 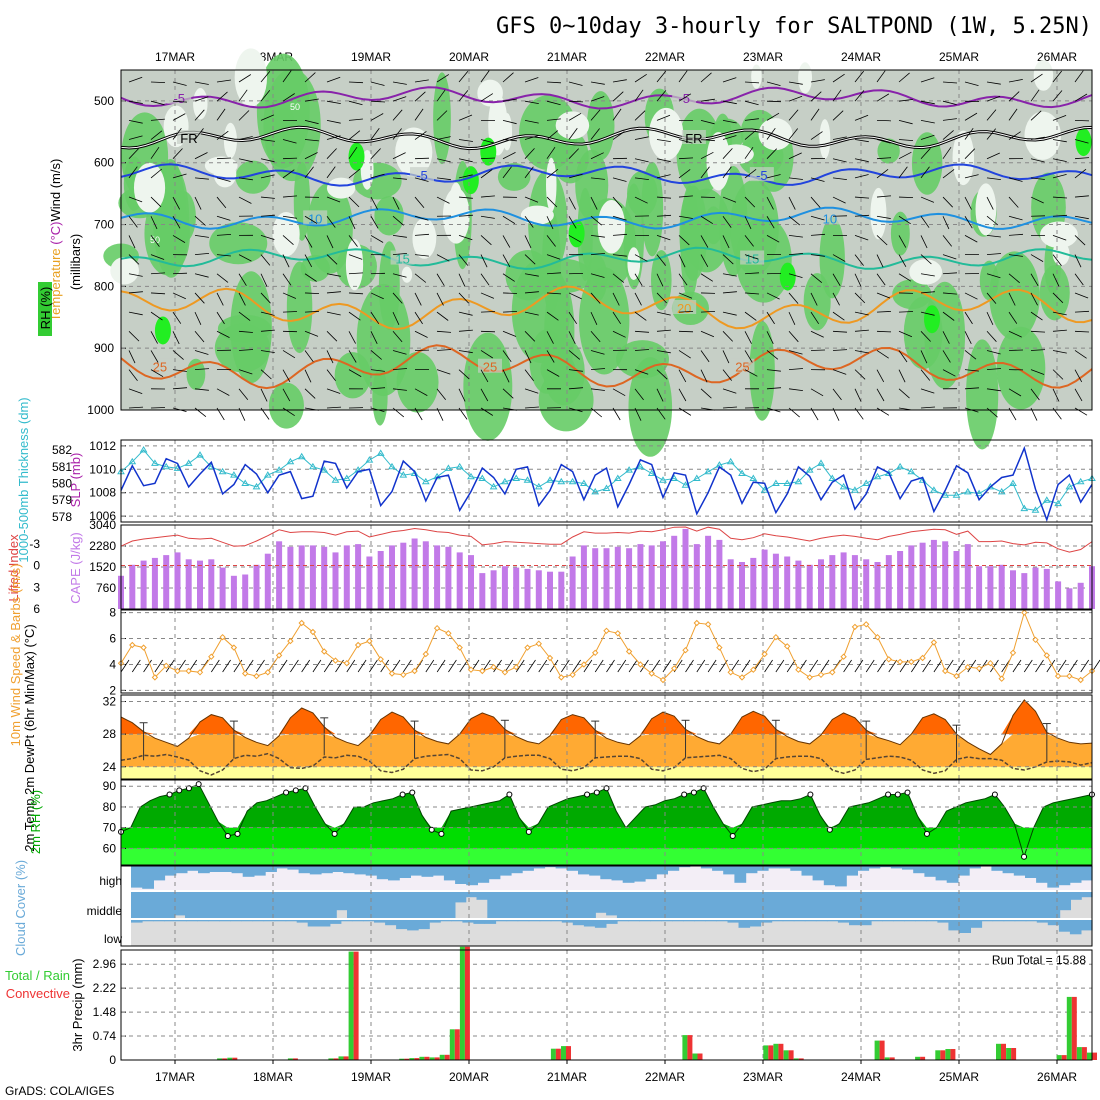 I want to click on contour-label-bg, so click(x=315, y=217).